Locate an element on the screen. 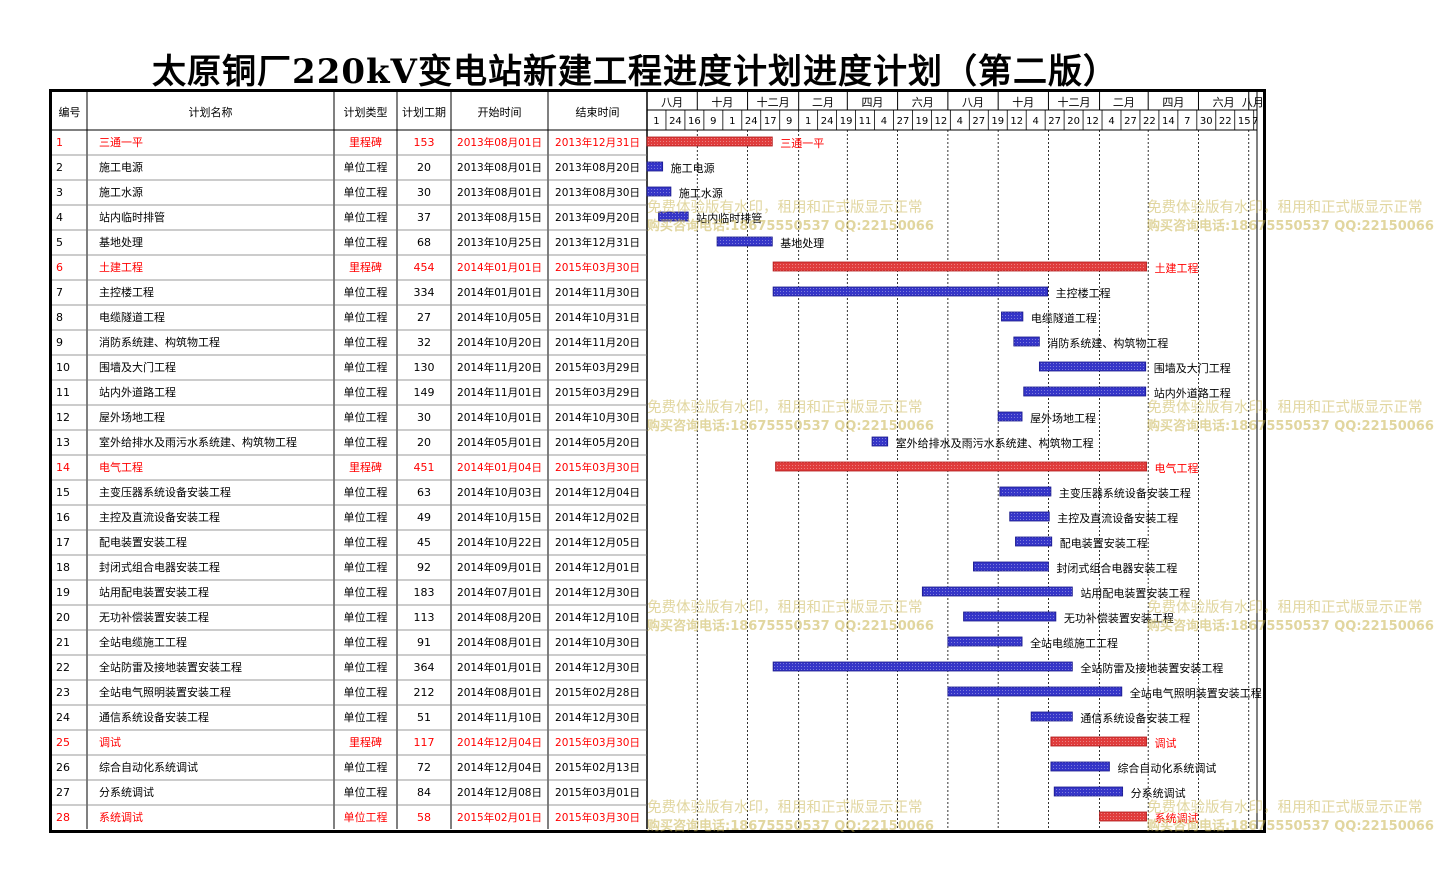 The width and height of the screenshot is (1449, 879). bar-label: 分系统调试 is located at coordinates (1158, 793).